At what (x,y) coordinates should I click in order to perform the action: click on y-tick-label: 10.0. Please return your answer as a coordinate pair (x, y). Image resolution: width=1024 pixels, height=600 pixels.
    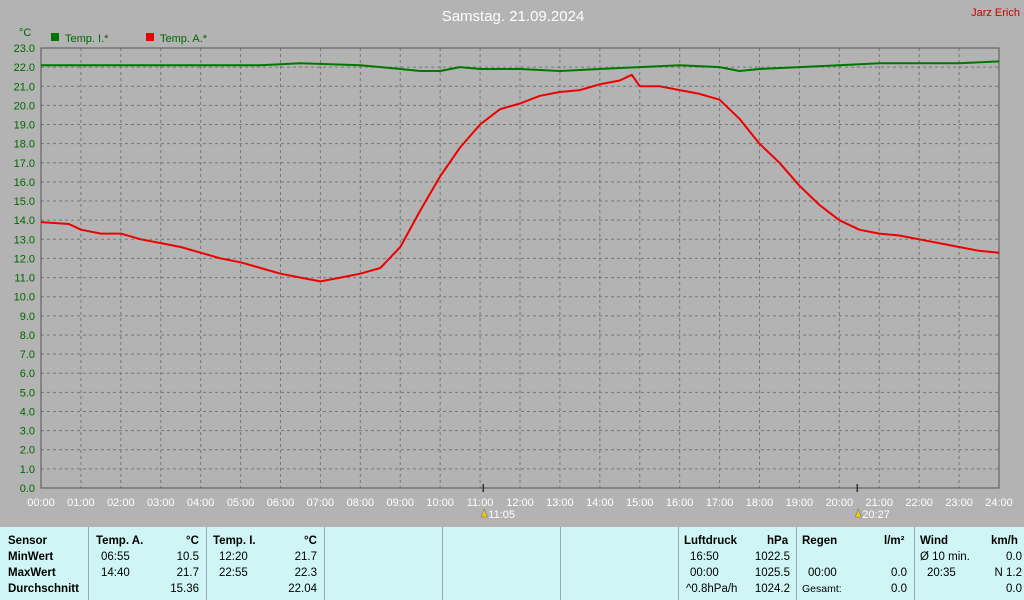
    Looking at the image, I should click on (24, 298).